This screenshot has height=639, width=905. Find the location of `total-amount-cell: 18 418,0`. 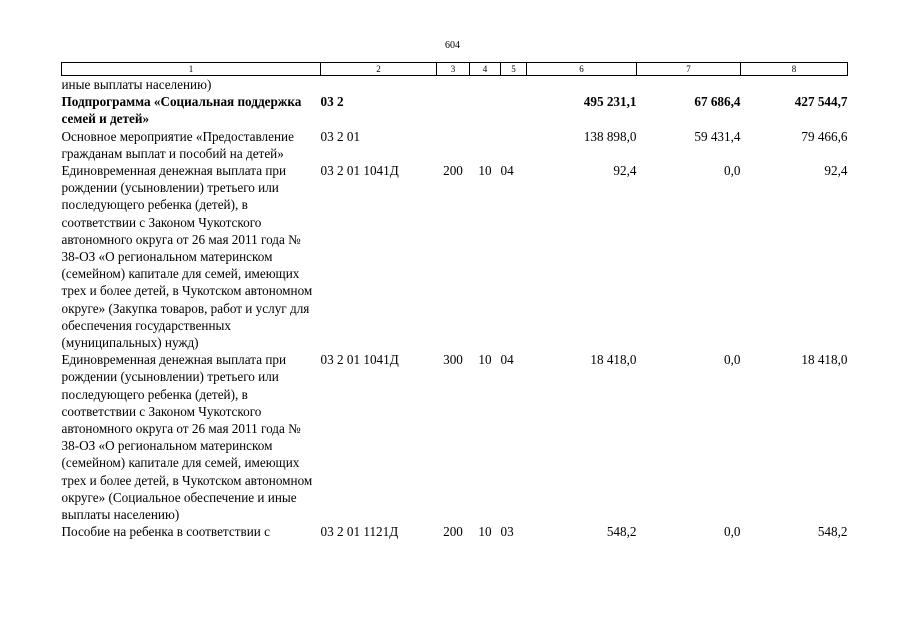

total-amount-cell: 18 418,0 is located at coordinates (613, 360).